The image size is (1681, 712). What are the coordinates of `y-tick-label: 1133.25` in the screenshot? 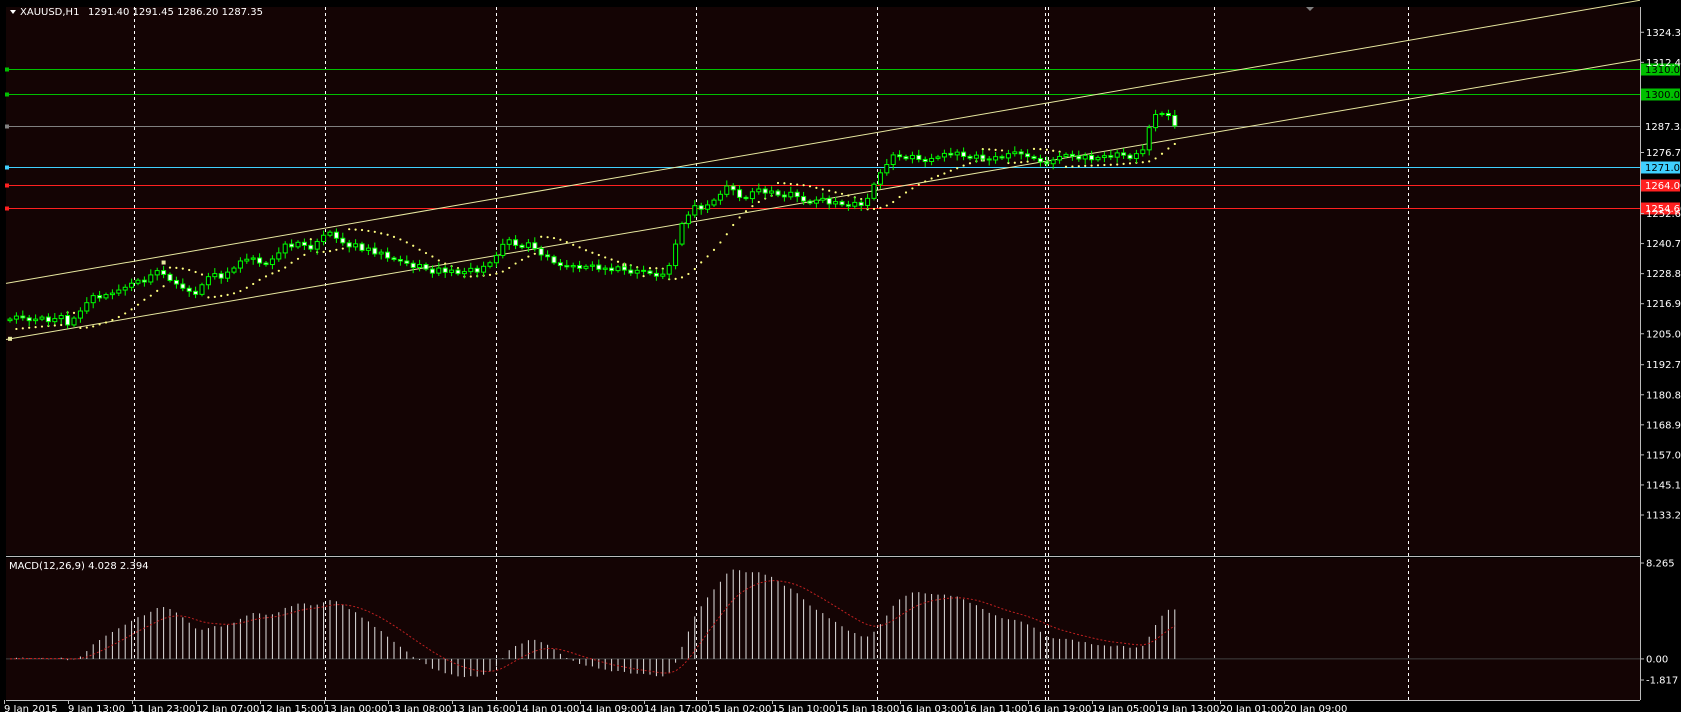 It's located at (1663, 516).